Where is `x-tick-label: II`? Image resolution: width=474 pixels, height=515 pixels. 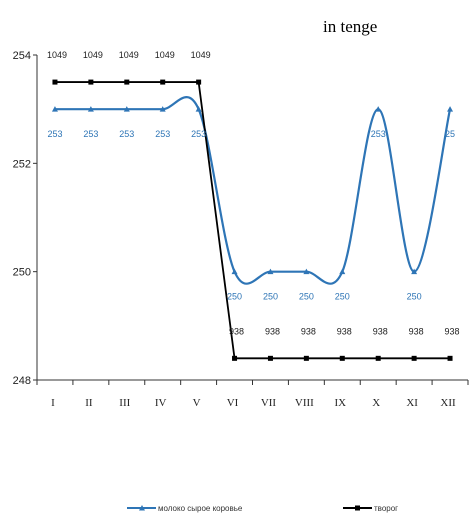
x-tick-label: II is located at coordinates (89, 403).